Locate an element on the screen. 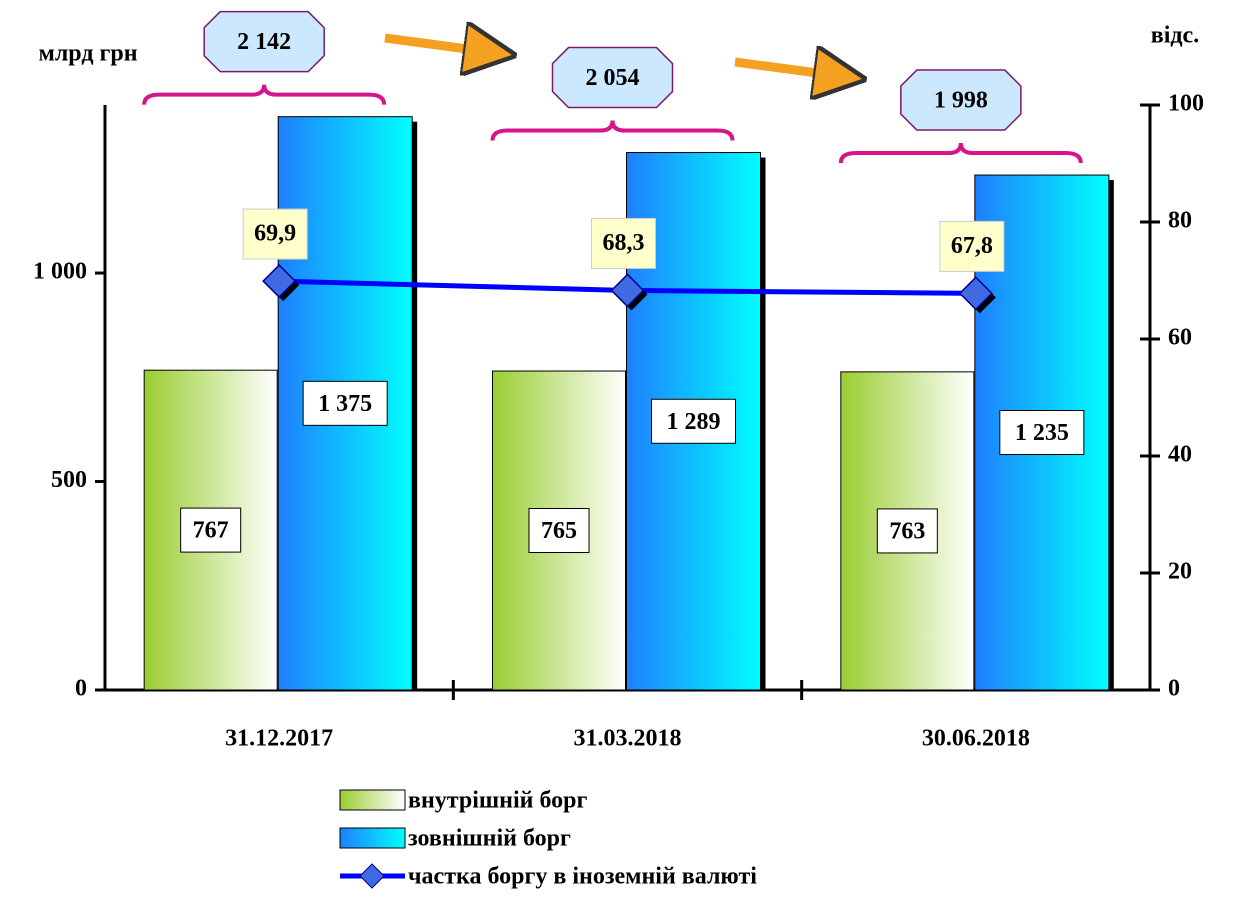 Image resolution: width=1233 pixels, height=897 pixels. value-label: 763 is located at coordinates (907, 531).